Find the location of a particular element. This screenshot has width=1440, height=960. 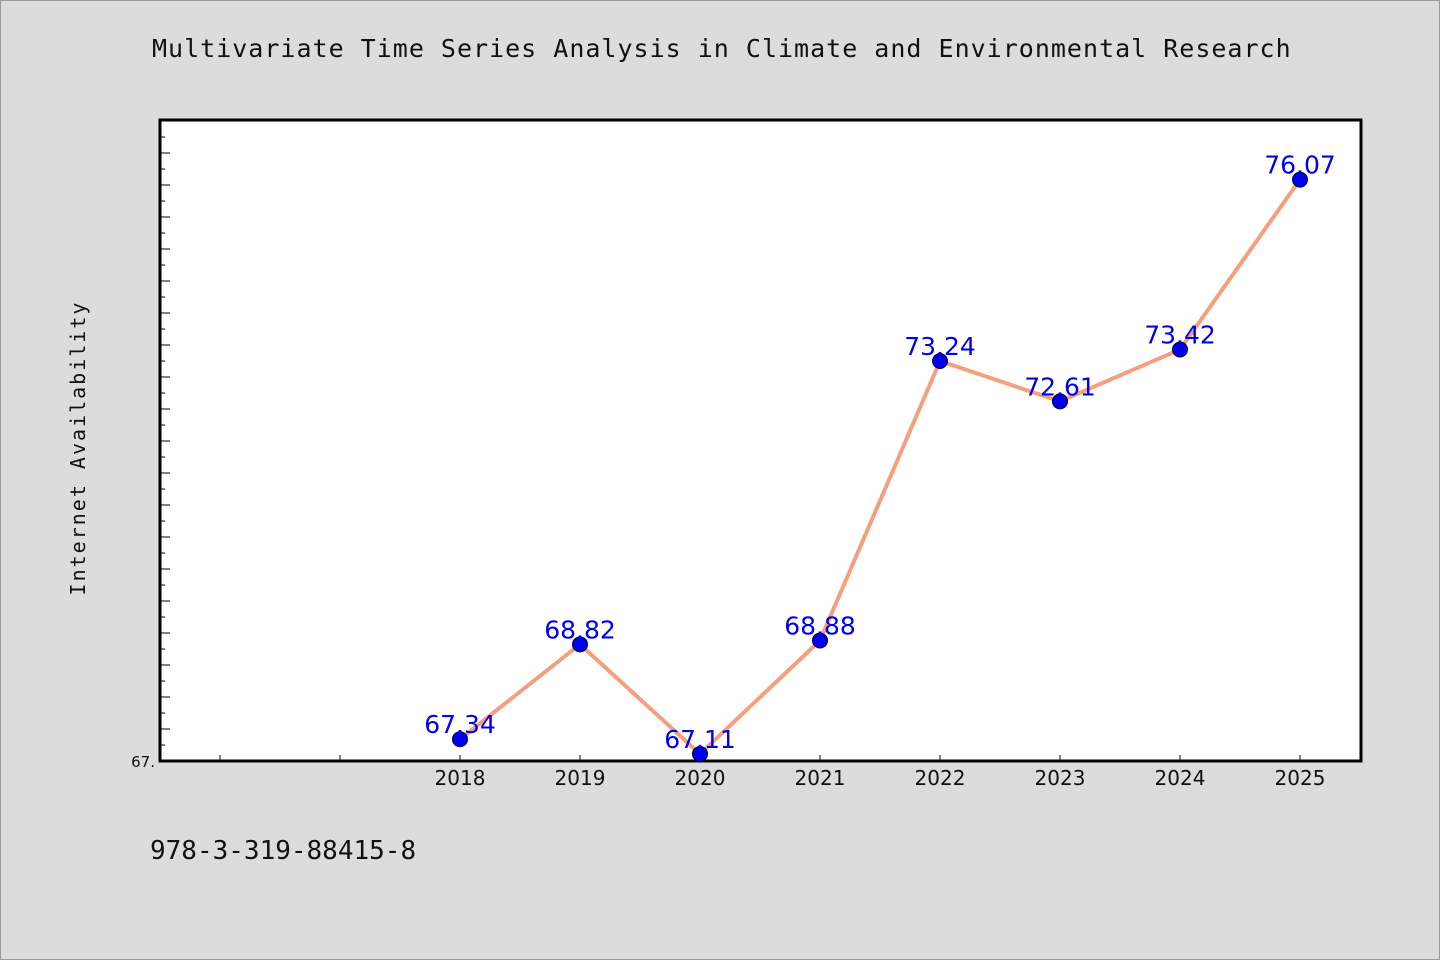

data-label: 67.34 is located at coordinates (460, 724).